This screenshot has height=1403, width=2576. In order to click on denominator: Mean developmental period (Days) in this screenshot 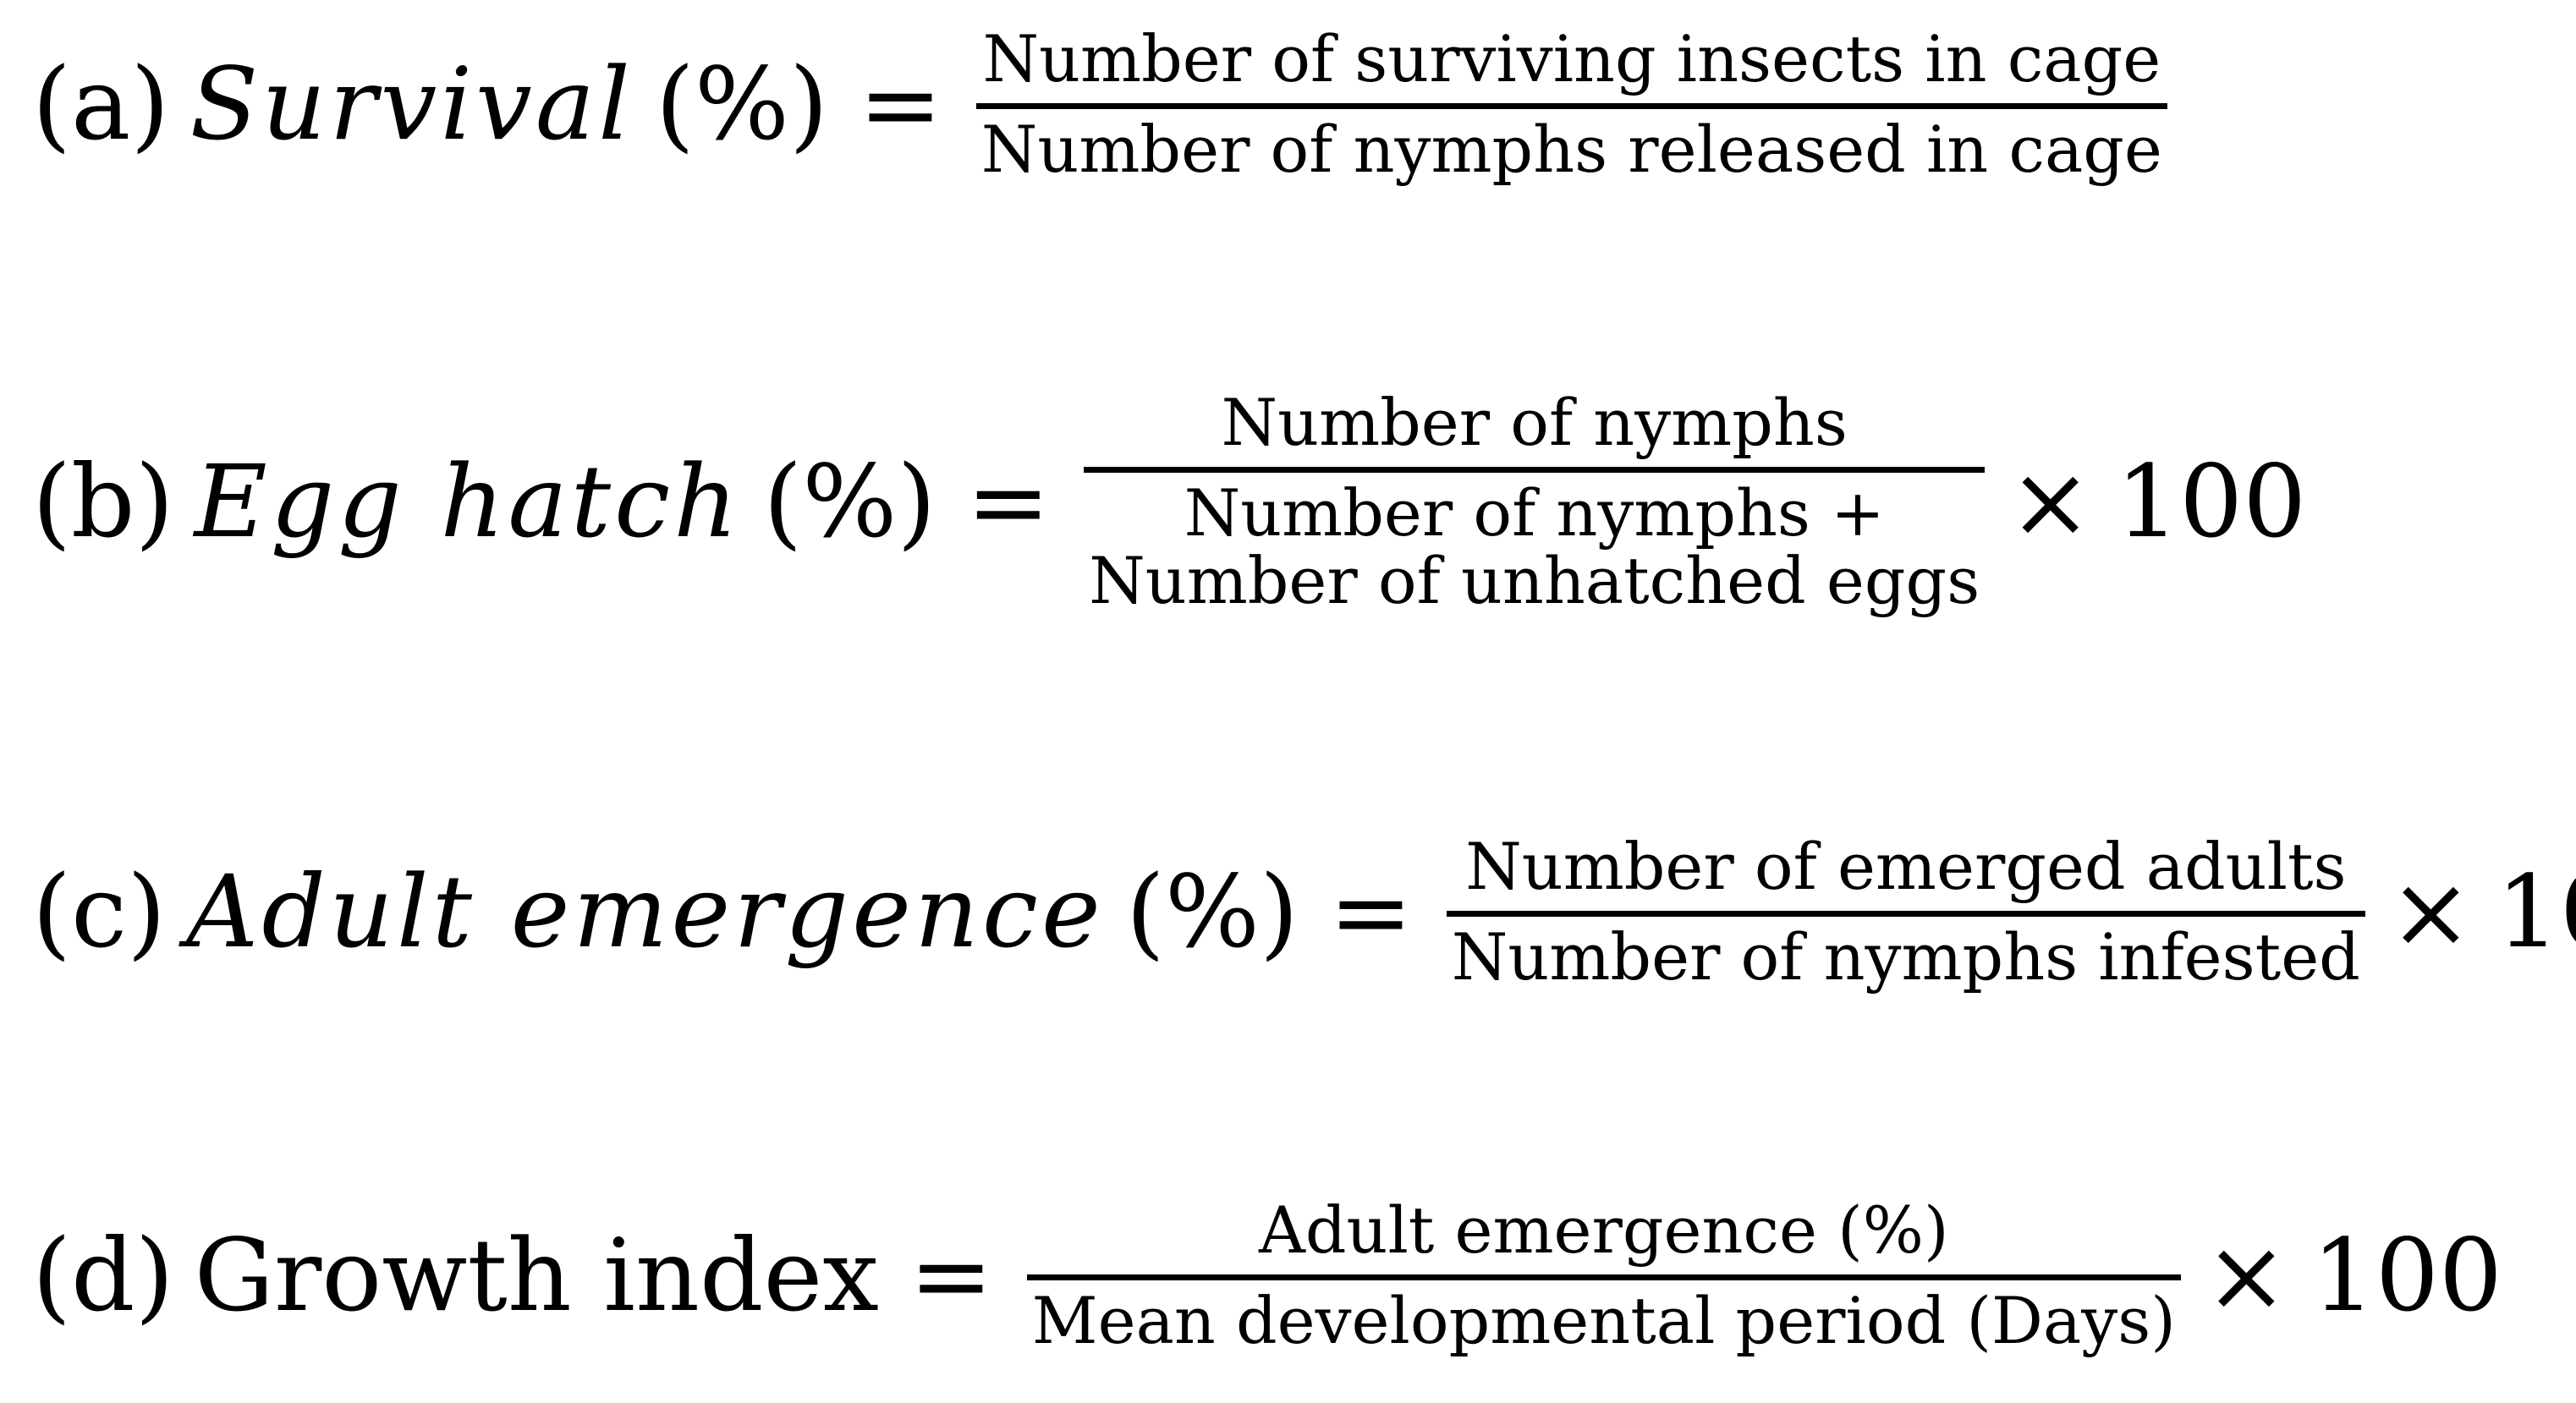, I will do `click(1604, 1317)`.